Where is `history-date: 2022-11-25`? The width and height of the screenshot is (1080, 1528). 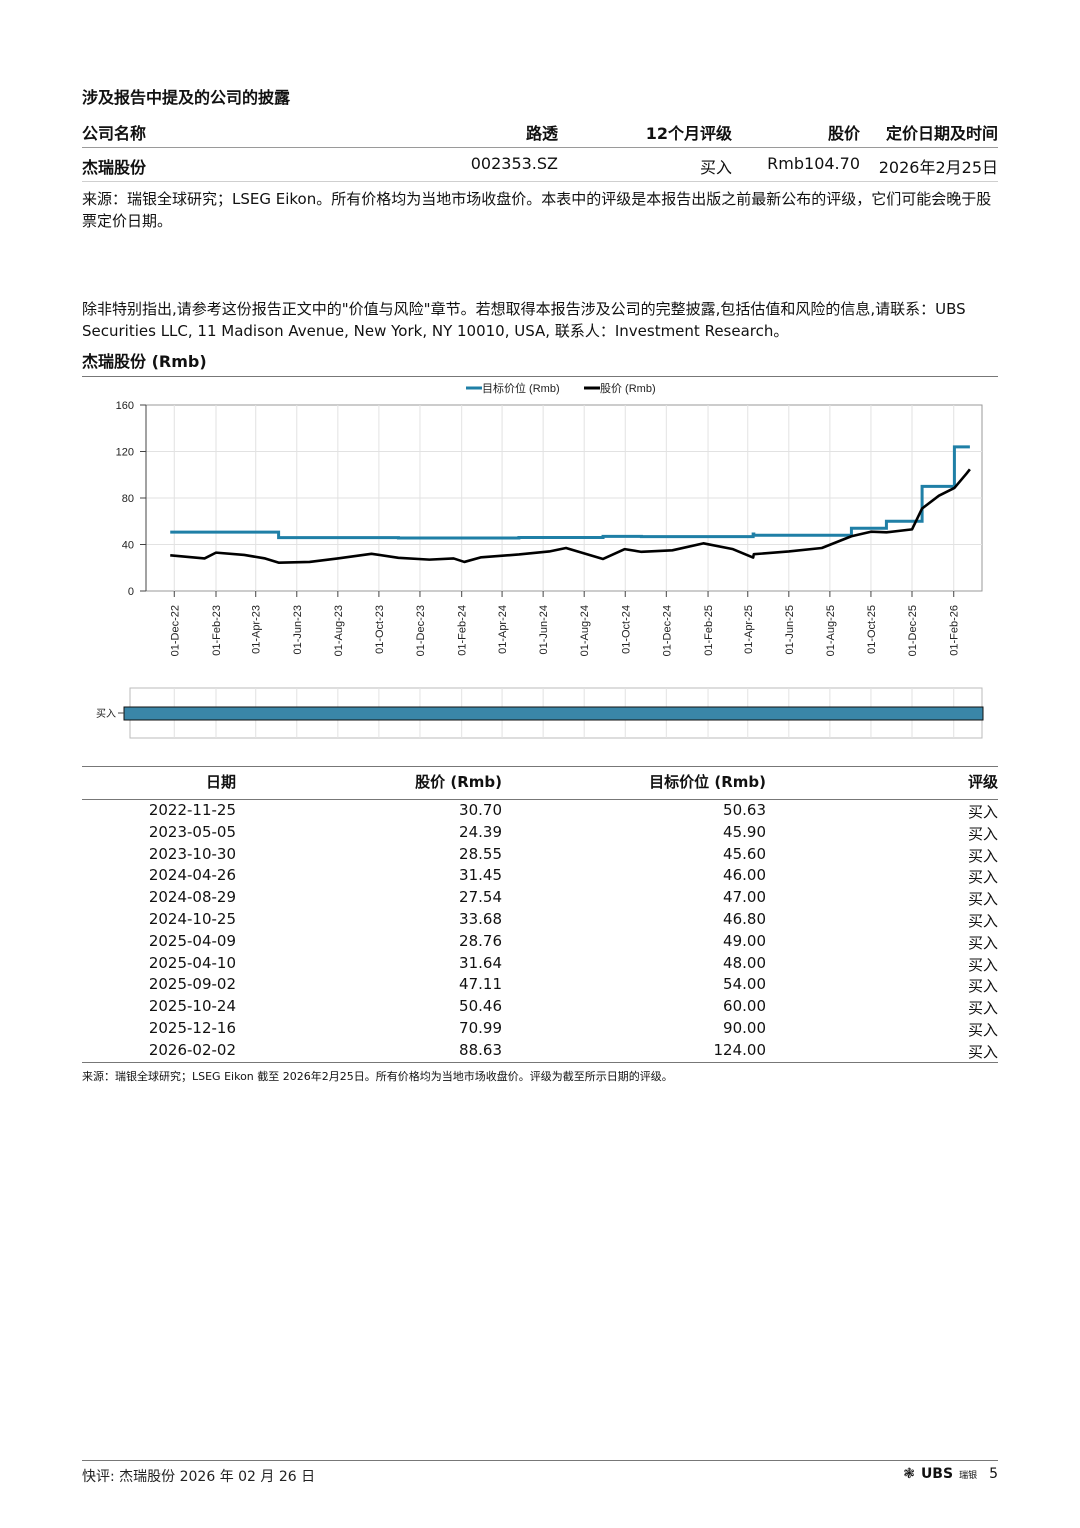 history-date: 2022-11-25 is located at coordinates (192, 810).